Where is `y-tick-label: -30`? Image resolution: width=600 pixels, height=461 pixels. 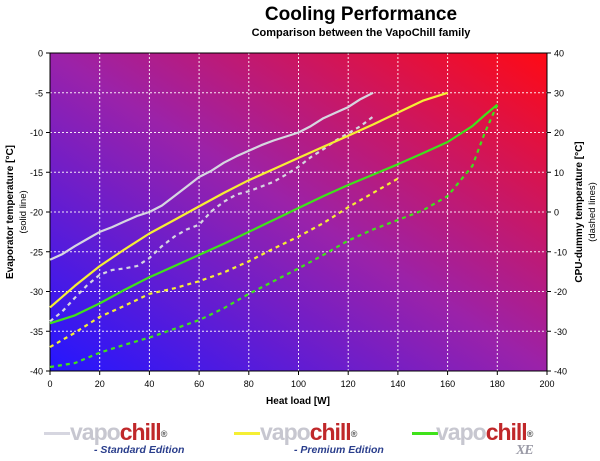 y-tick-label: -30 is located at coordinates (36, 292).